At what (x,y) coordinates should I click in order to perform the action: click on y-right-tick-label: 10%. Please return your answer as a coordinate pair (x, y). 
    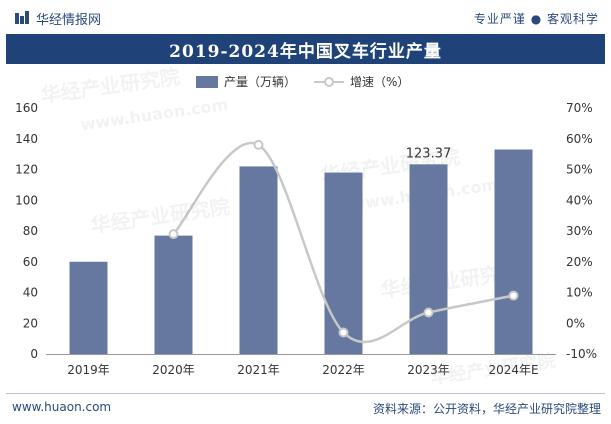
    Looking at the image, I should click on (579, 293).